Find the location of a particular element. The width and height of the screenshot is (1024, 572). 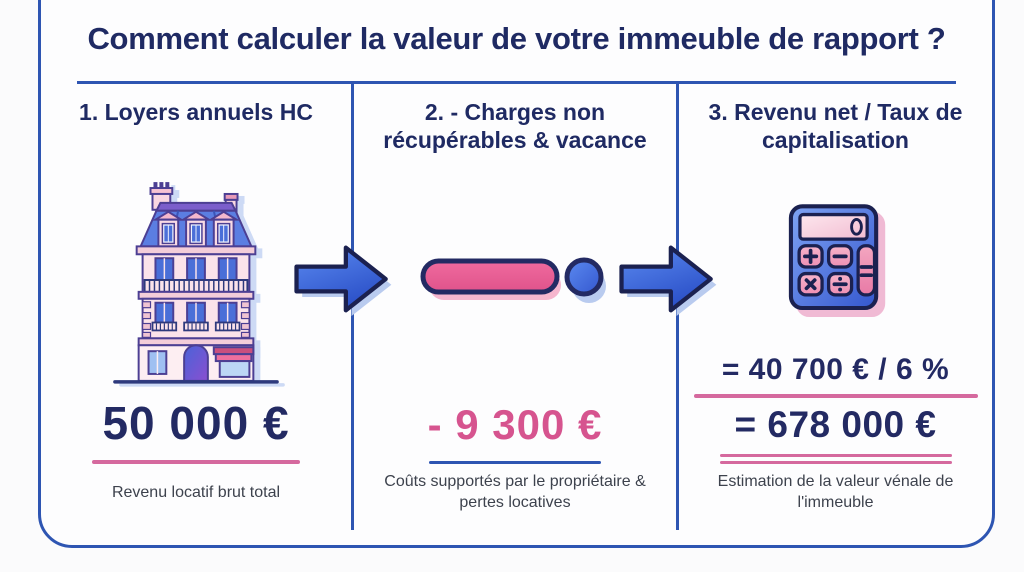

column-2-heading: 2. - Charges non récupérables & vacance is located at coordinates (515, 130).